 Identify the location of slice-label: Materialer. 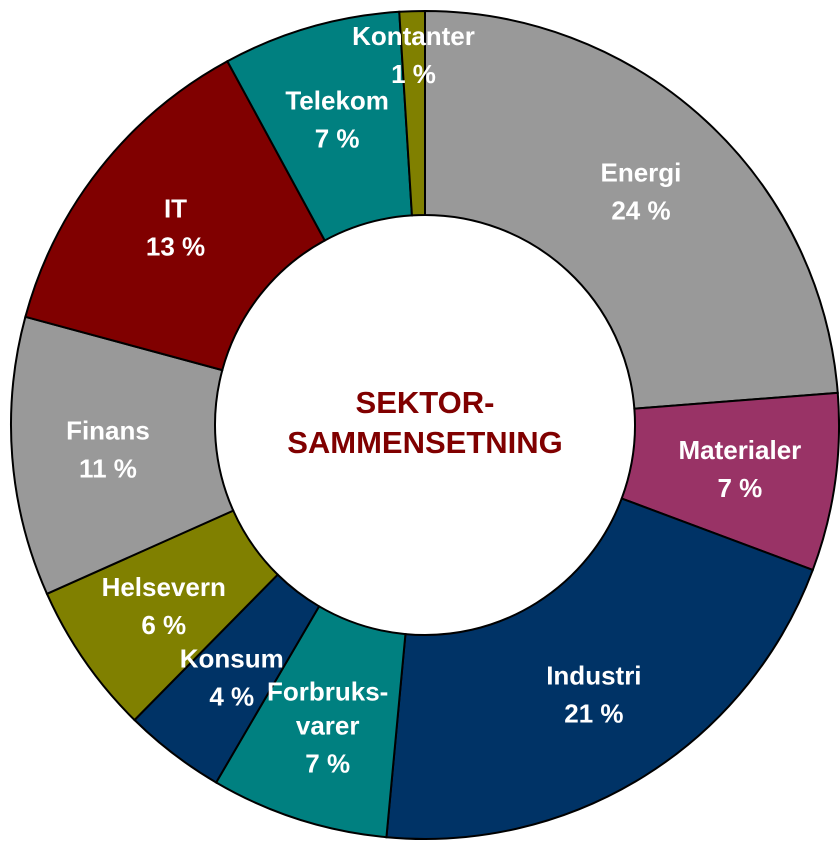
(739, 450).